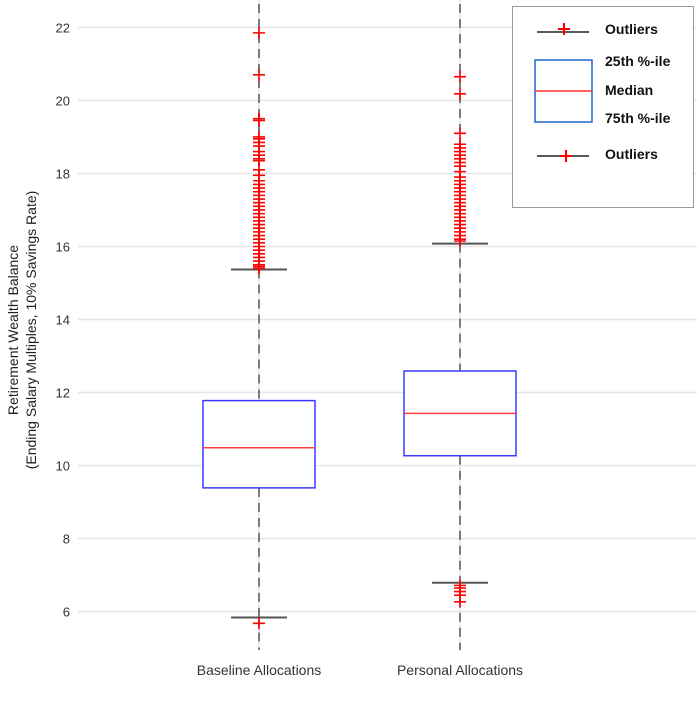 This screenshot has width=700, height=705. Describe the element at coordinates (566, 156) in the screenshot. I see `legend-outlier-marker-bottom` at that location.